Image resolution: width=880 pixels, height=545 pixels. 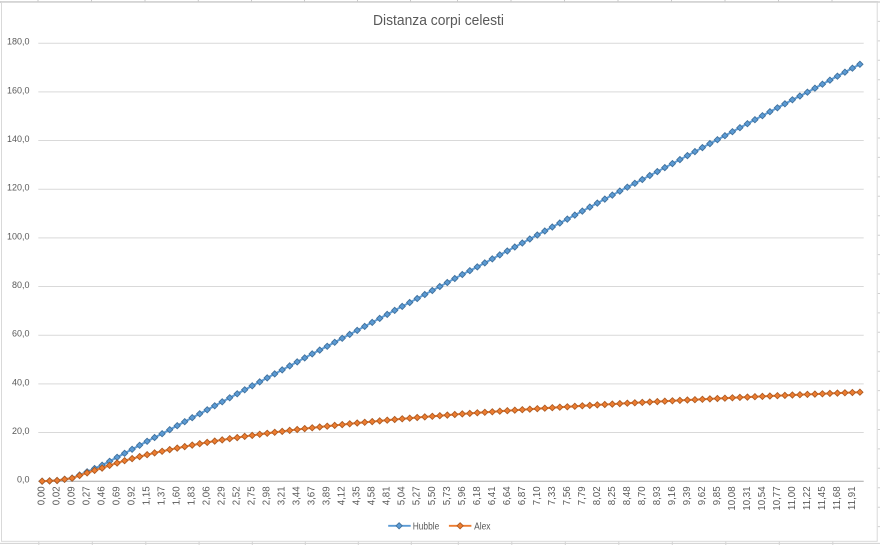 I want to click on svg-text: 1,83, so click(x=192, y=495).